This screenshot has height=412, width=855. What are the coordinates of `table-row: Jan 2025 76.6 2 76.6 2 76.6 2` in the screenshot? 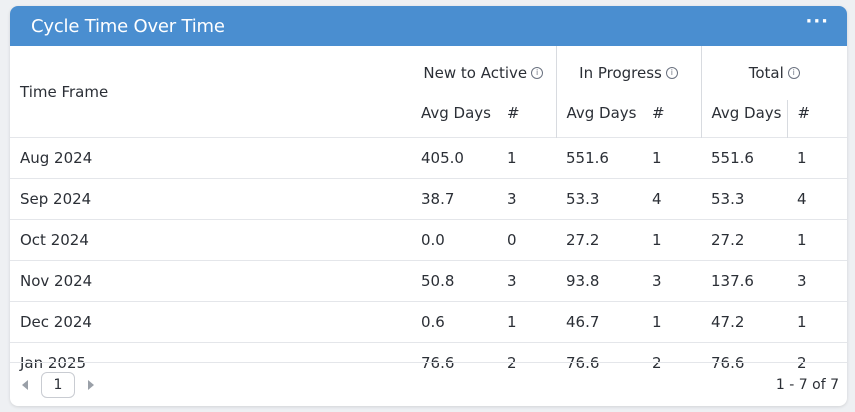 It's located at (428, 362).